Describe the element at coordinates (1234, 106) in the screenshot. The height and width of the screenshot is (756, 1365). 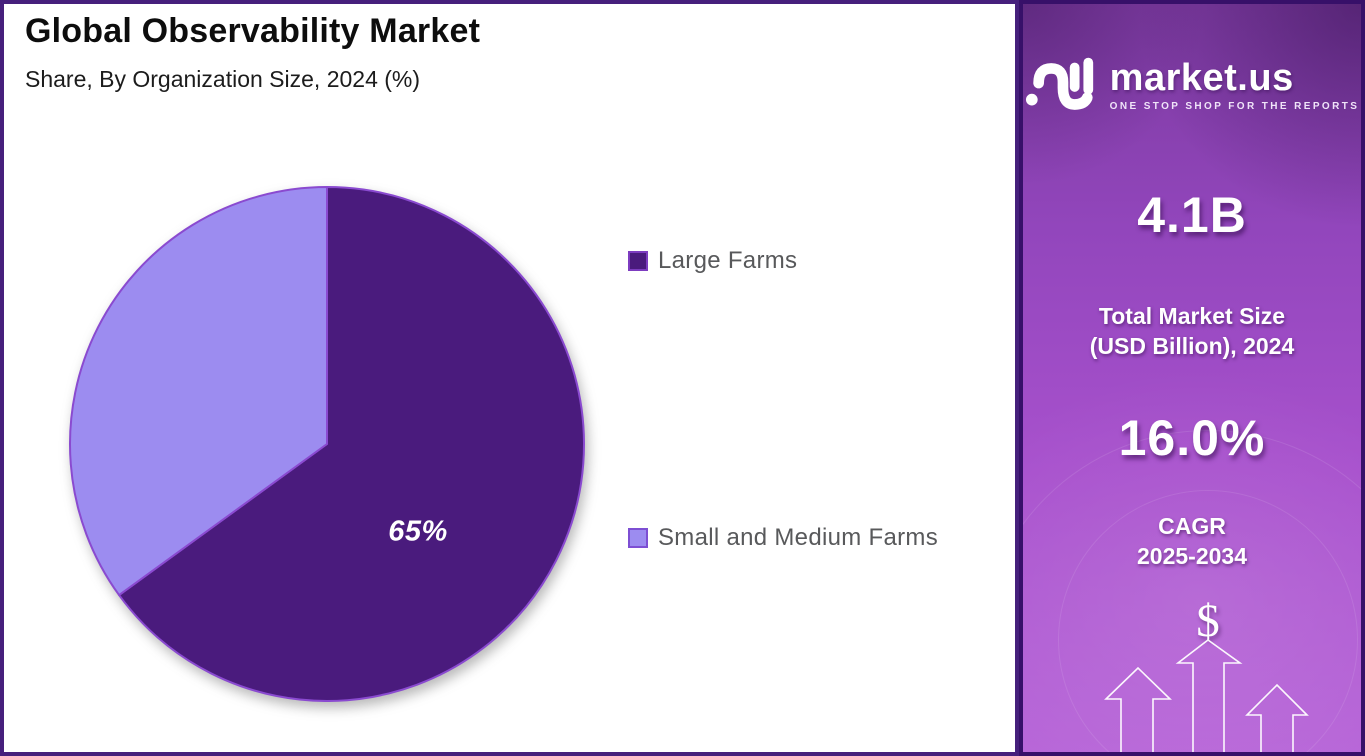
I see `brand-tagline: ONE STOP SHOP FOR THE REPORTS` at that location.